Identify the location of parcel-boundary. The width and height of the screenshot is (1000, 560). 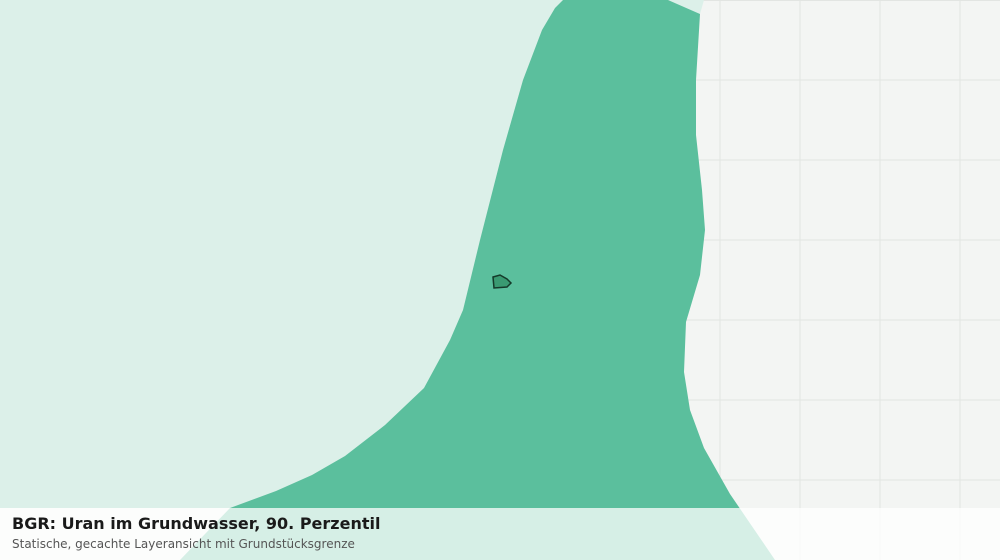
(502, 281).